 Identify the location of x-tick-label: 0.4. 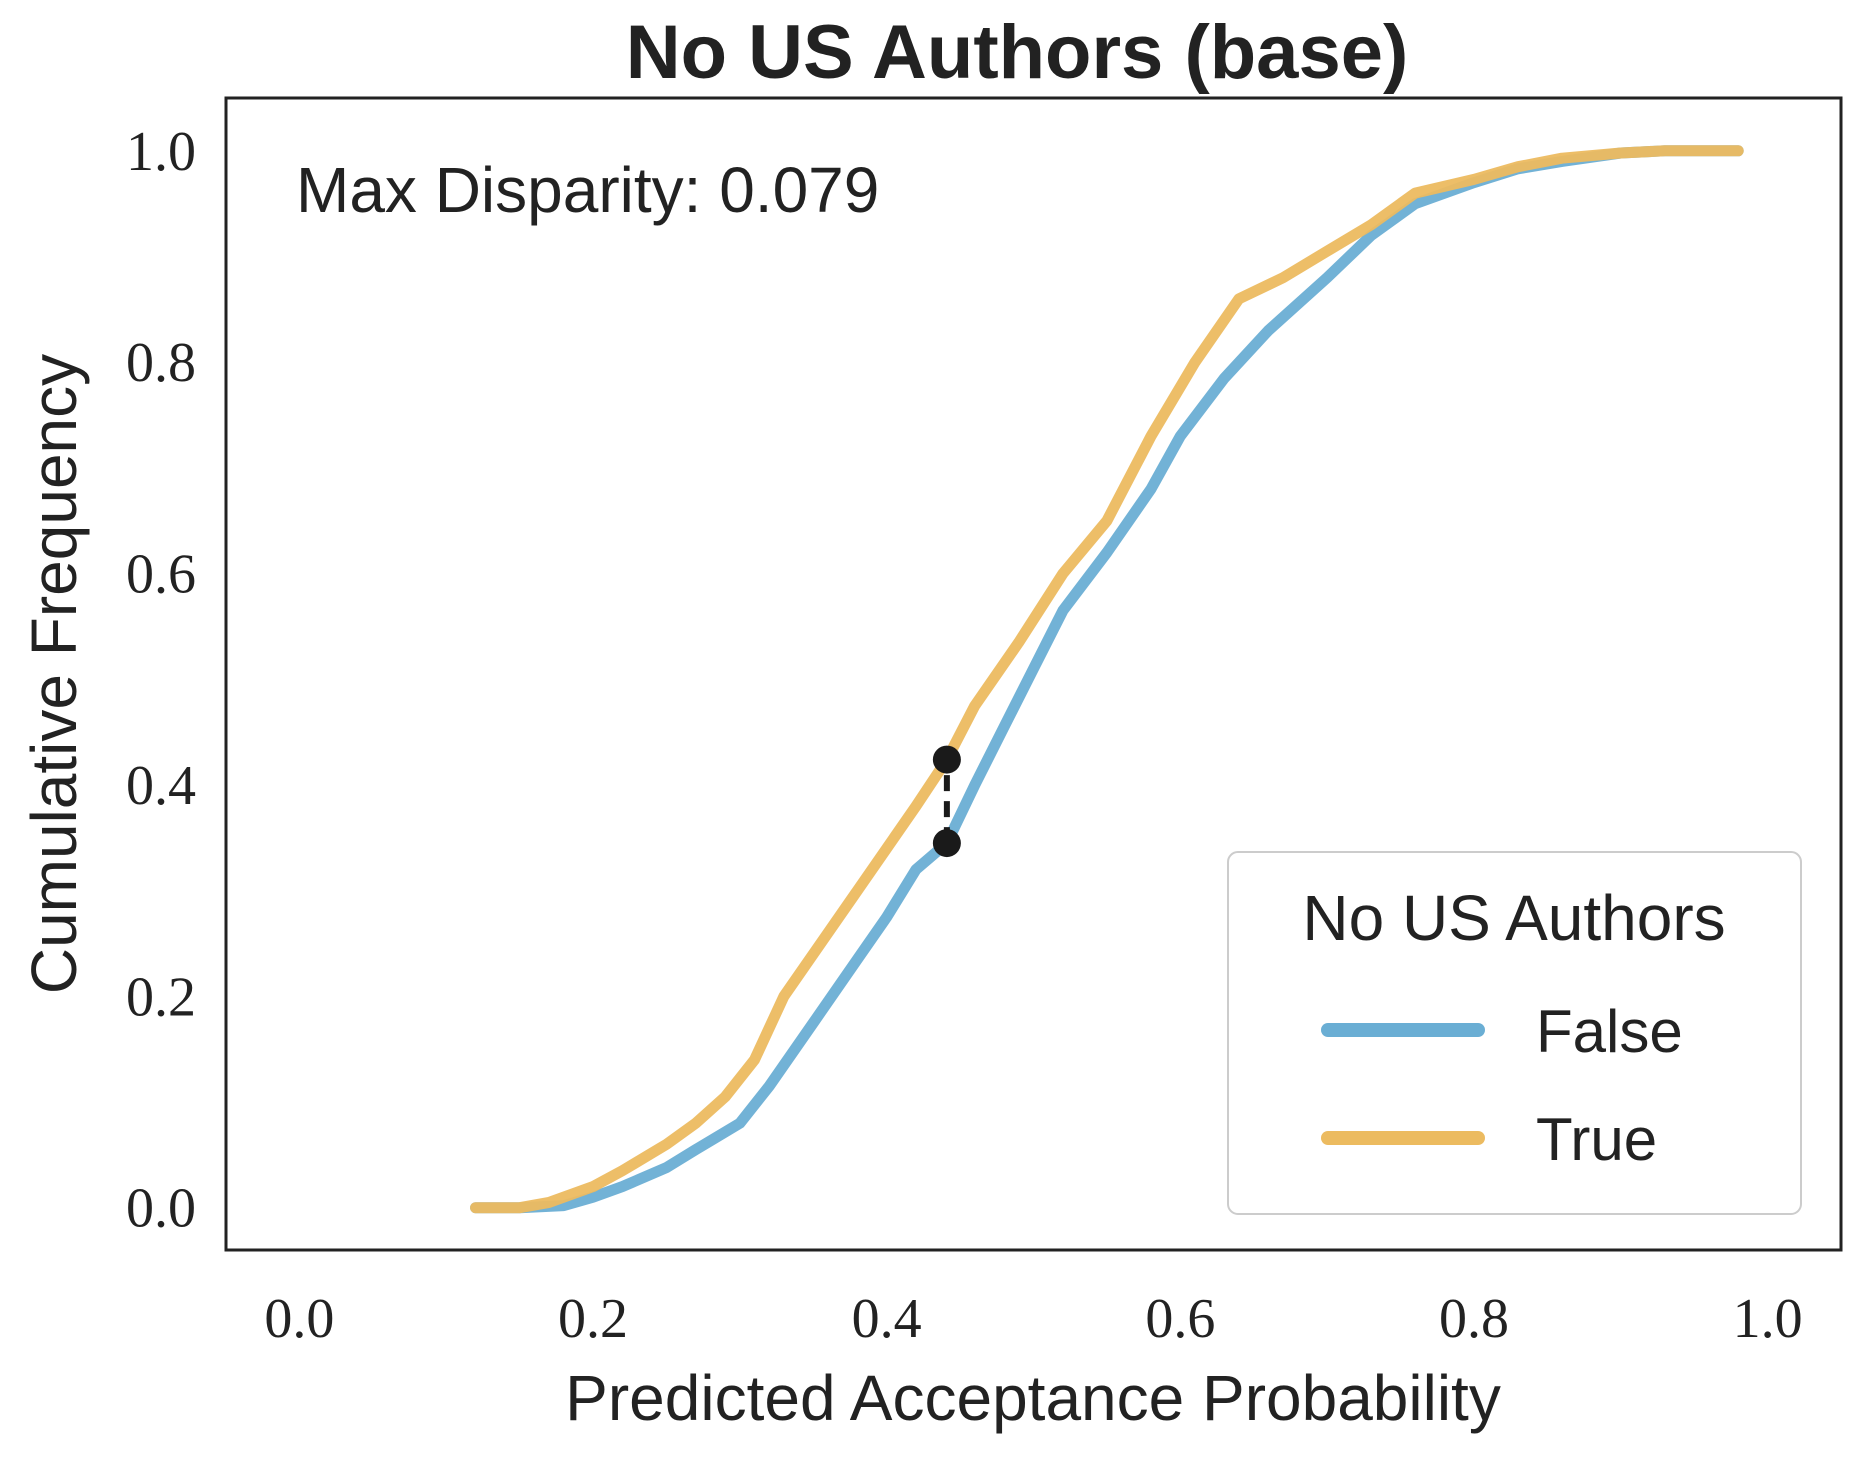
(887, 1319).